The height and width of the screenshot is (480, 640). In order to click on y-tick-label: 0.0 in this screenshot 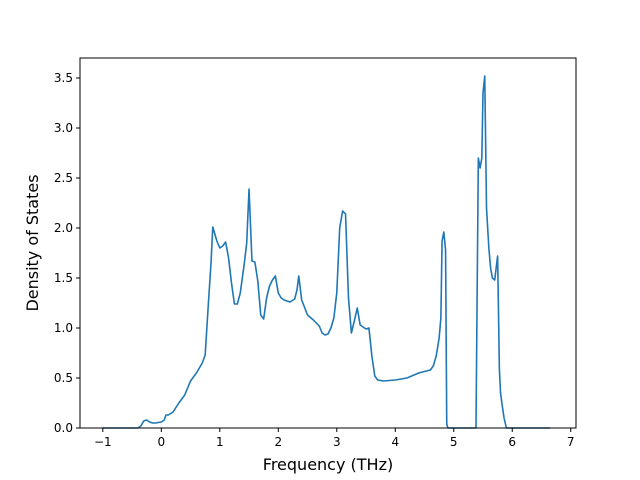, I will do `click(63, 428)`.